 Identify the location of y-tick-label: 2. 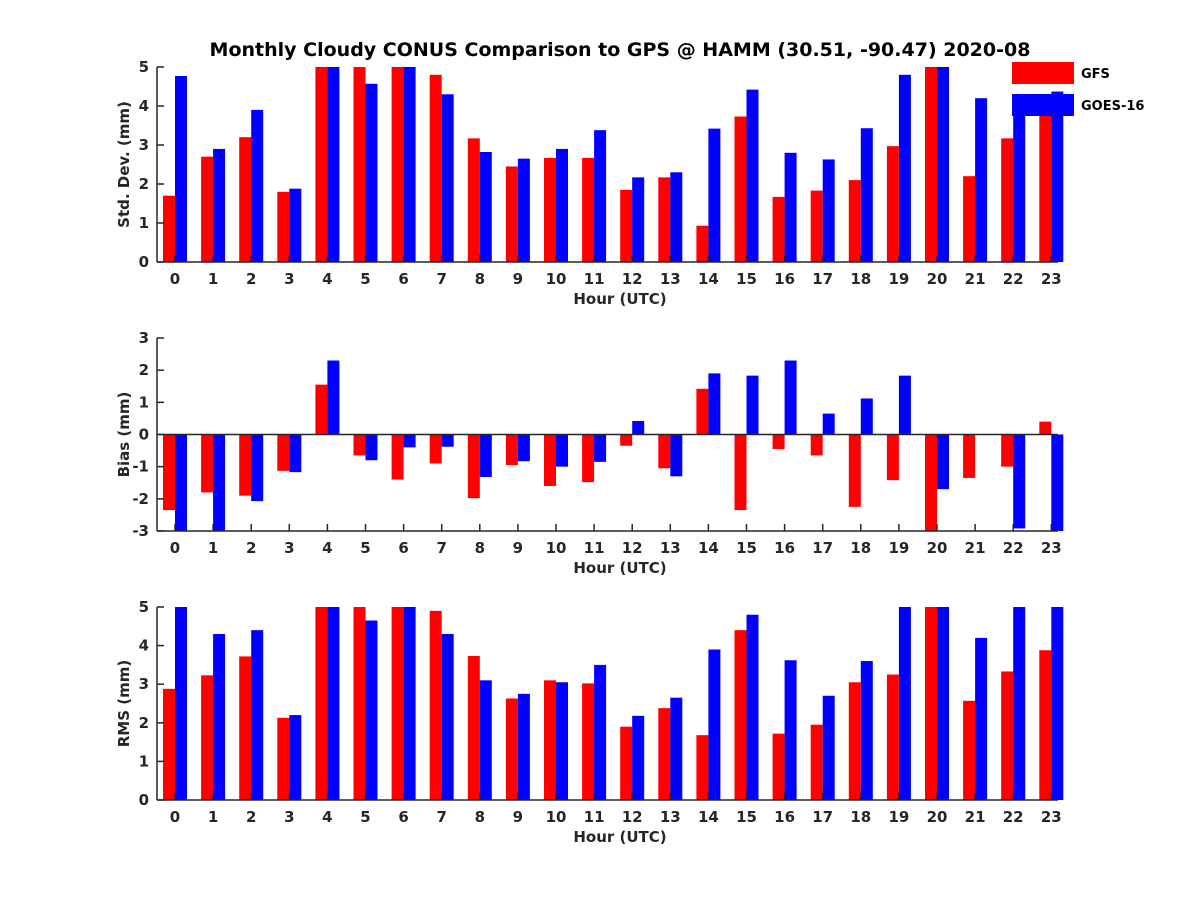
(144, 370).